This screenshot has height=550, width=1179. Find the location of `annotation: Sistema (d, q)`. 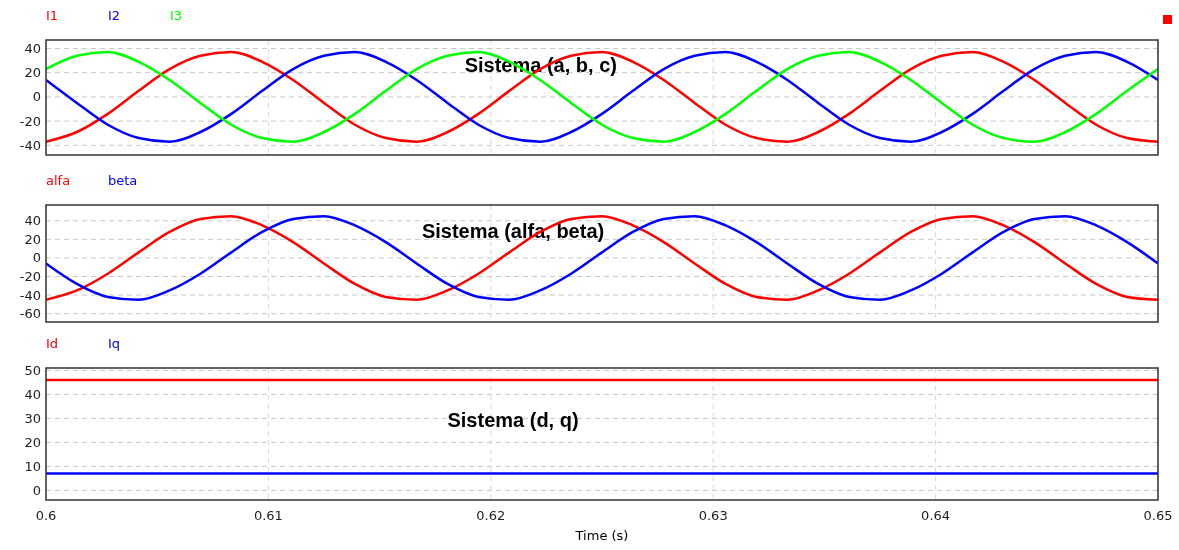

annotation: Sistema (d, q) is located at coordinates (513, 420).